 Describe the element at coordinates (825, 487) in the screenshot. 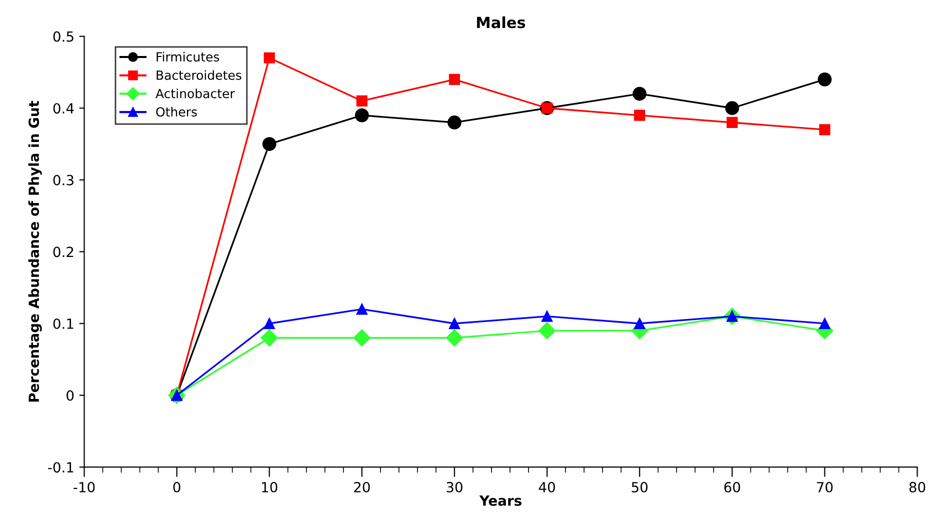

I see `x-tick-label: 70` at that location.